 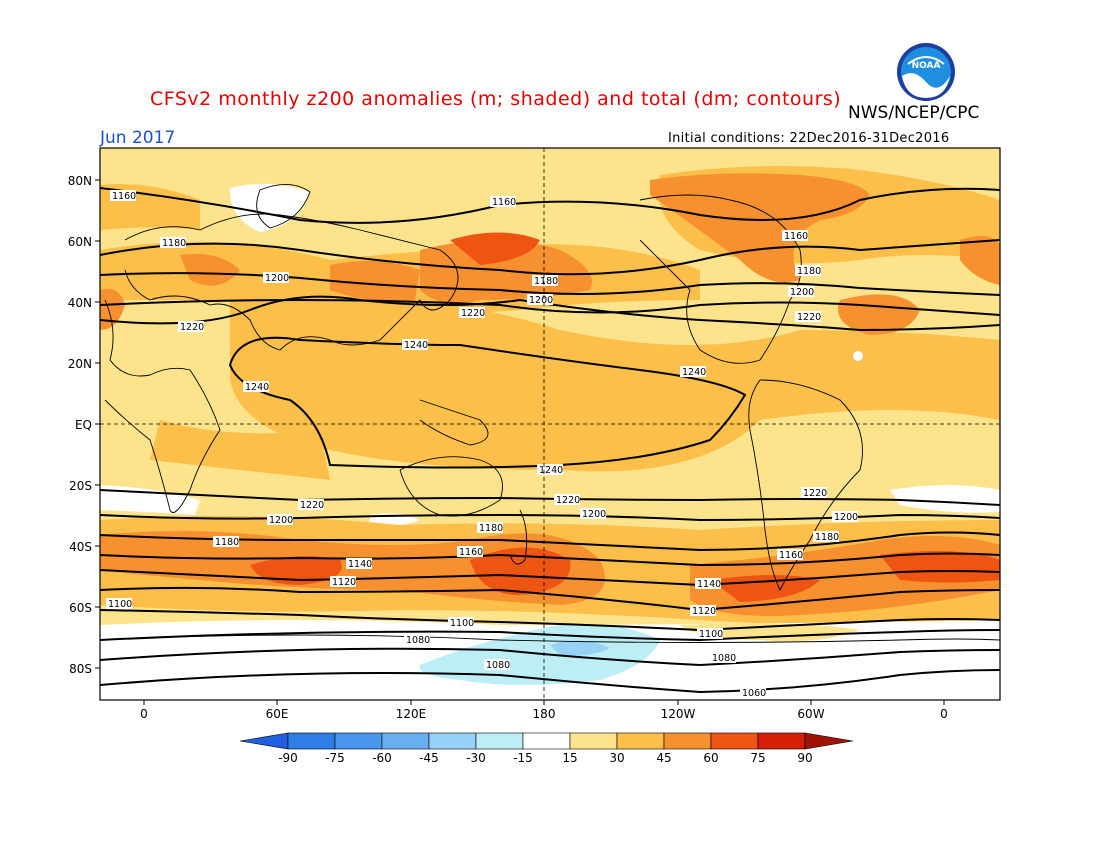 I want to click on colorbar-label: 30, so click(x=616, y=758).